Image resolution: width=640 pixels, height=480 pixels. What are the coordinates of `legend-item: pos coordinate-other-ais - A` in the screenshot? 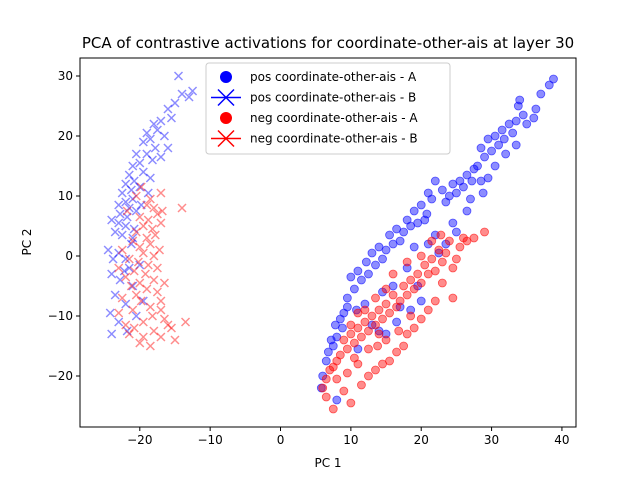 It's located at (318, 77).